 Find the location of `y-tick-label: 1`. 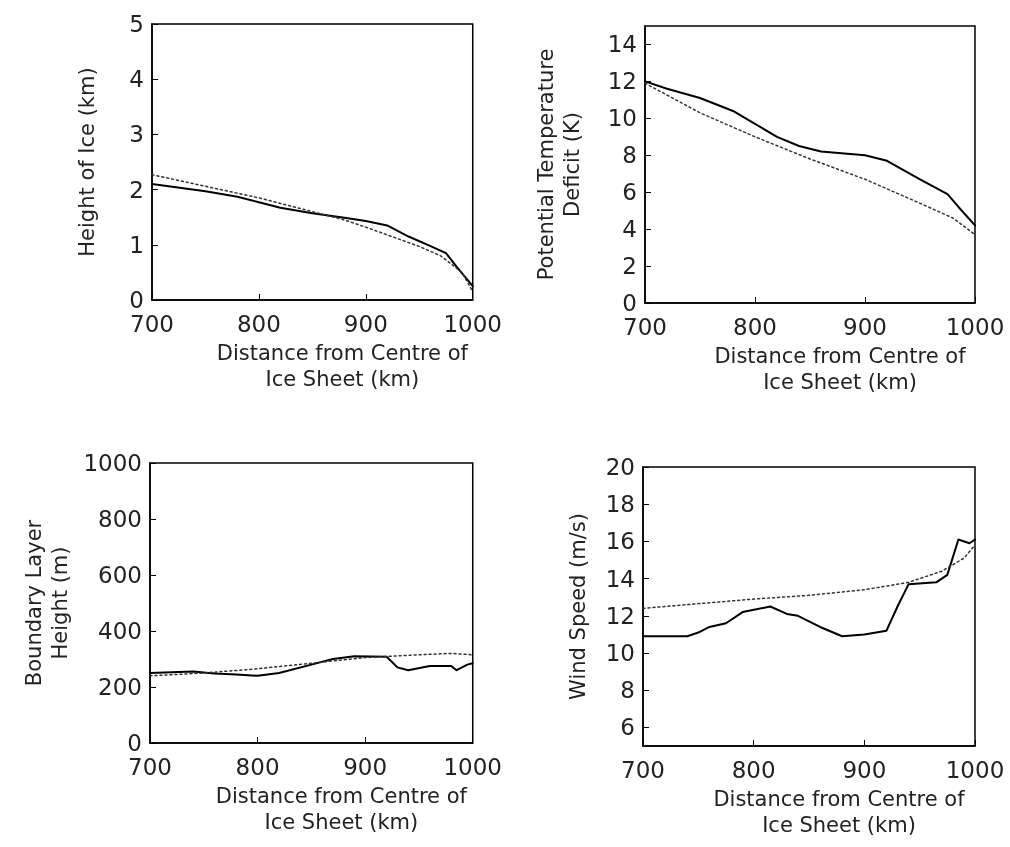

y-tick-label: 1 is located at coordinates (136, 244).